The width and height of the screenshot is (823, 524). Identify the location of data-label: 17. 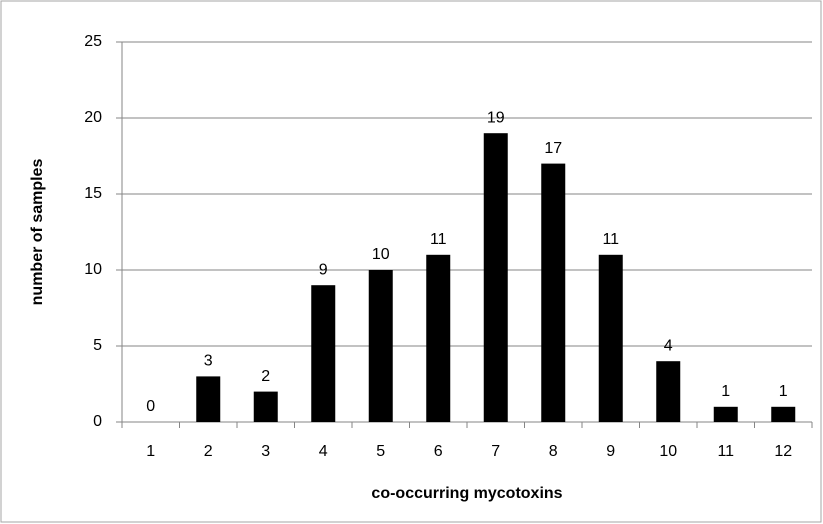
(553, 148).